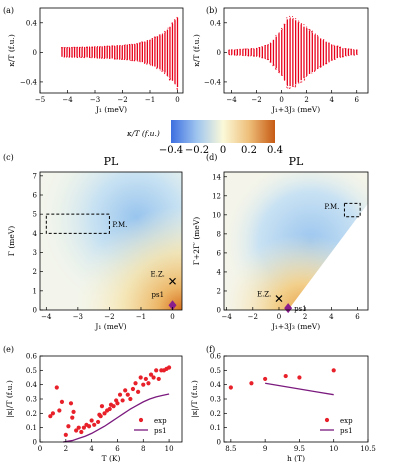 This screenshot has height=470, width=407. Describe the element at coordinates (230, 449) in the screenshot. I see `xtick-label-f-0: 8.5` at that location.